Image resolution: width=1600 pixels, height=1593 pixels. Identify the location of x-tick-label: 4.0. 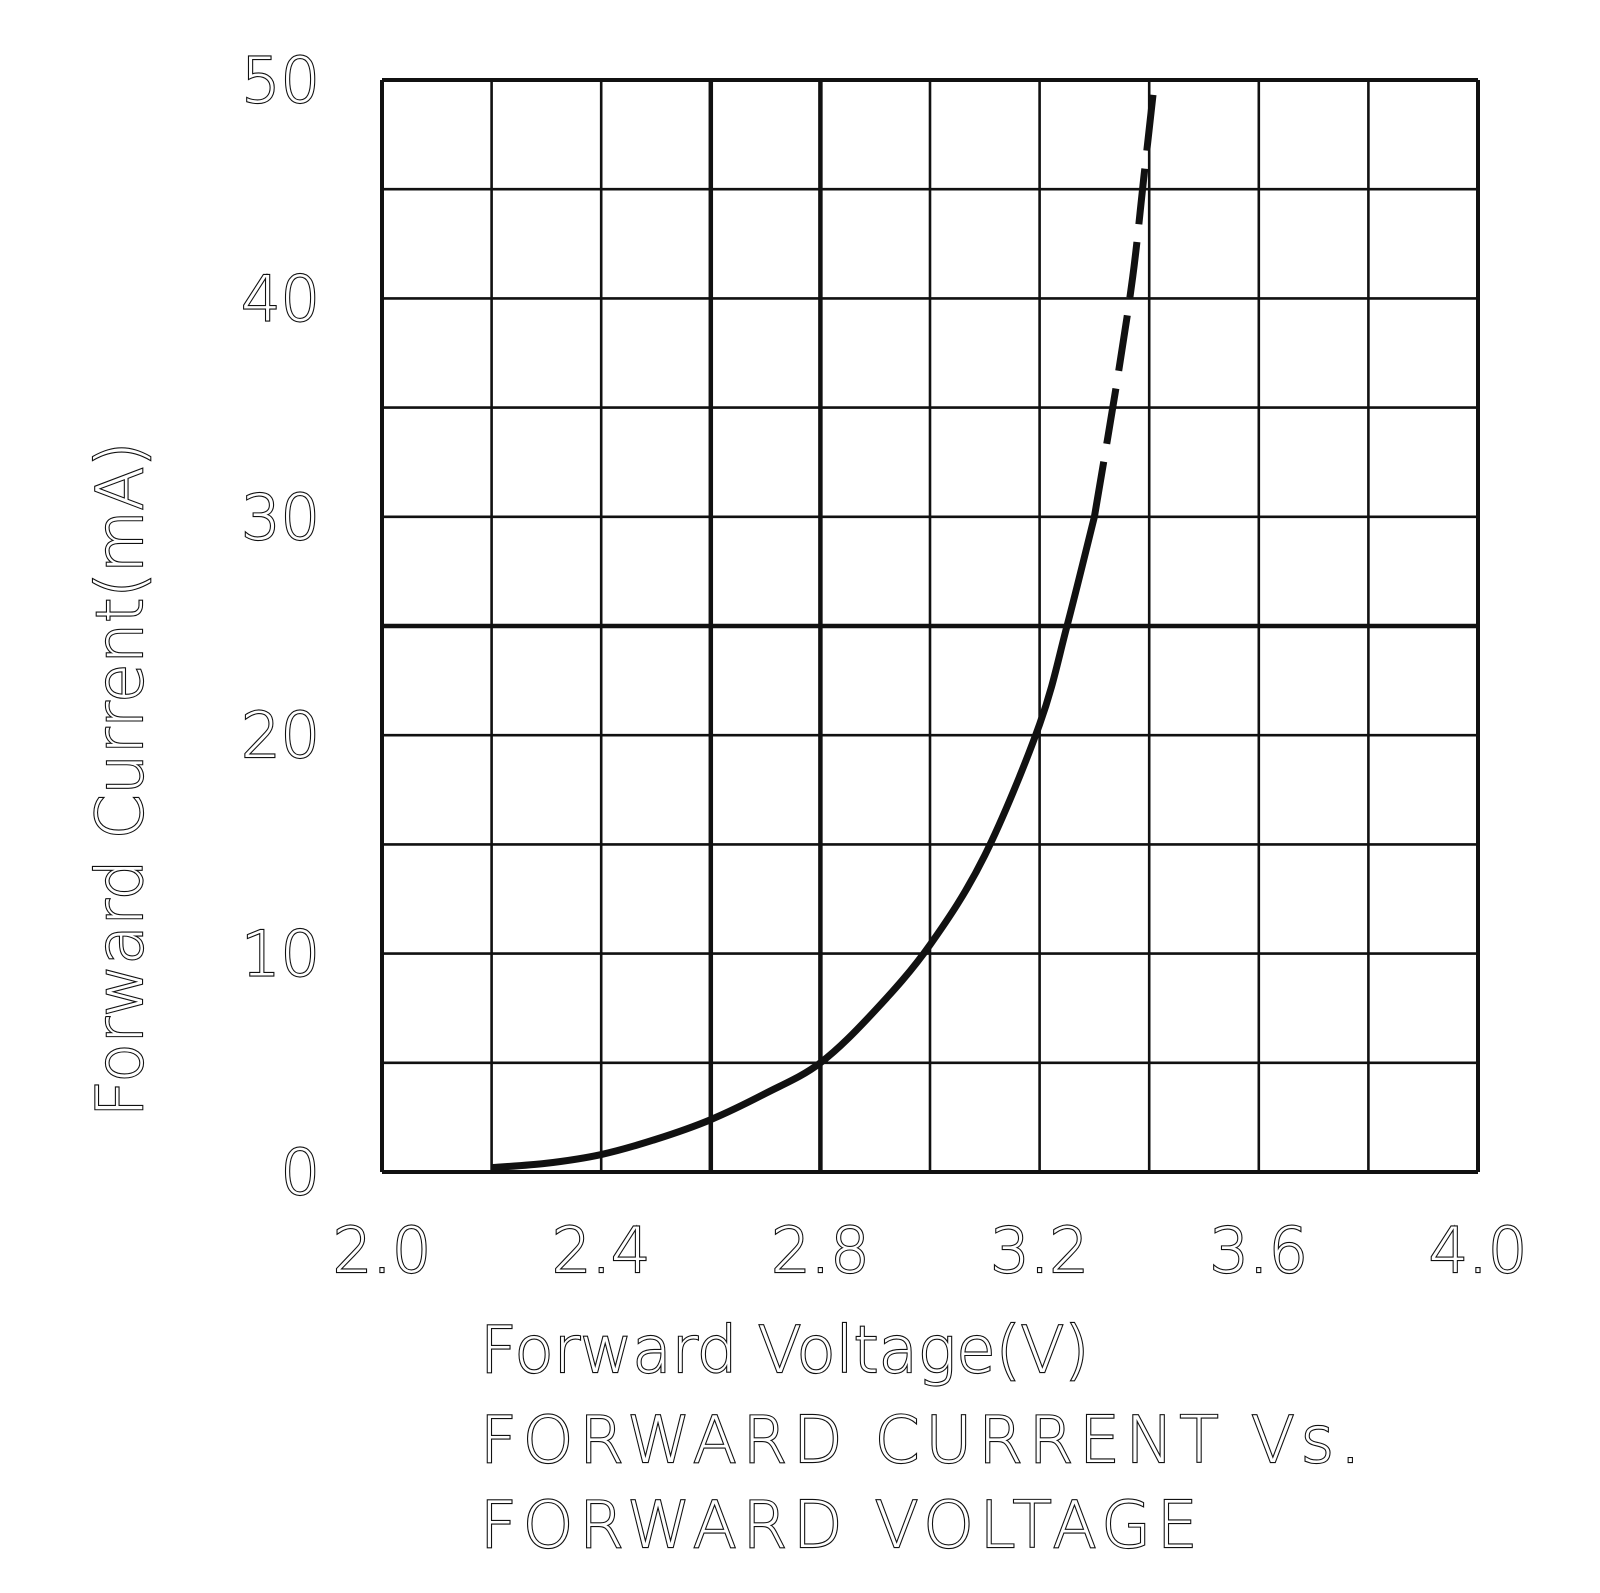
(1478, 1250).